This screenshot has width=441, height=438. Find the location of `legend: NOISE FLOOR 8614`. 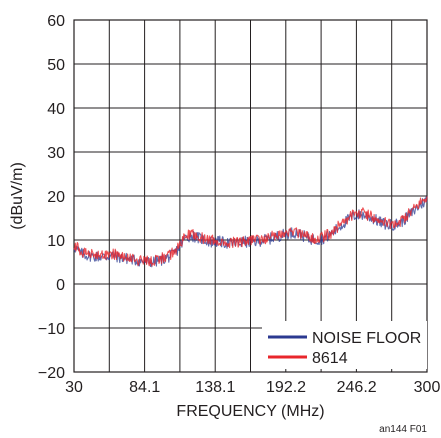

legend: NOISE FLOOR 8614 is located at coordinates (344, 345).